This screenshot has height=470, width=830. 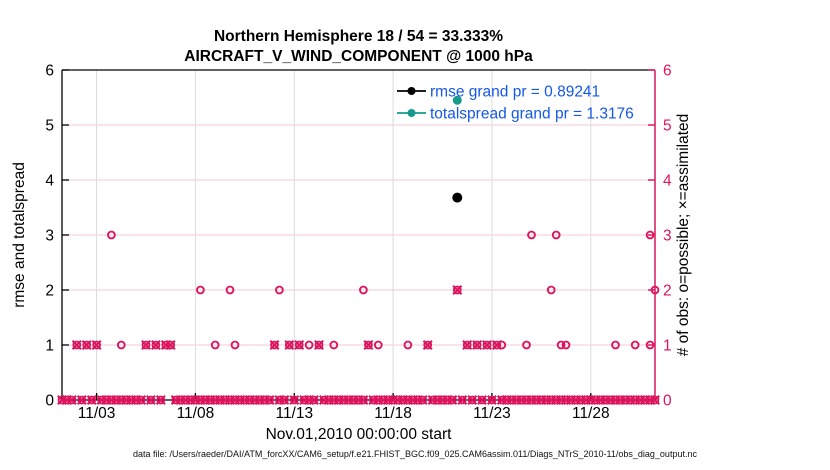 I want to click on y-tick-label-left: 1, so click(x=49, y=346).